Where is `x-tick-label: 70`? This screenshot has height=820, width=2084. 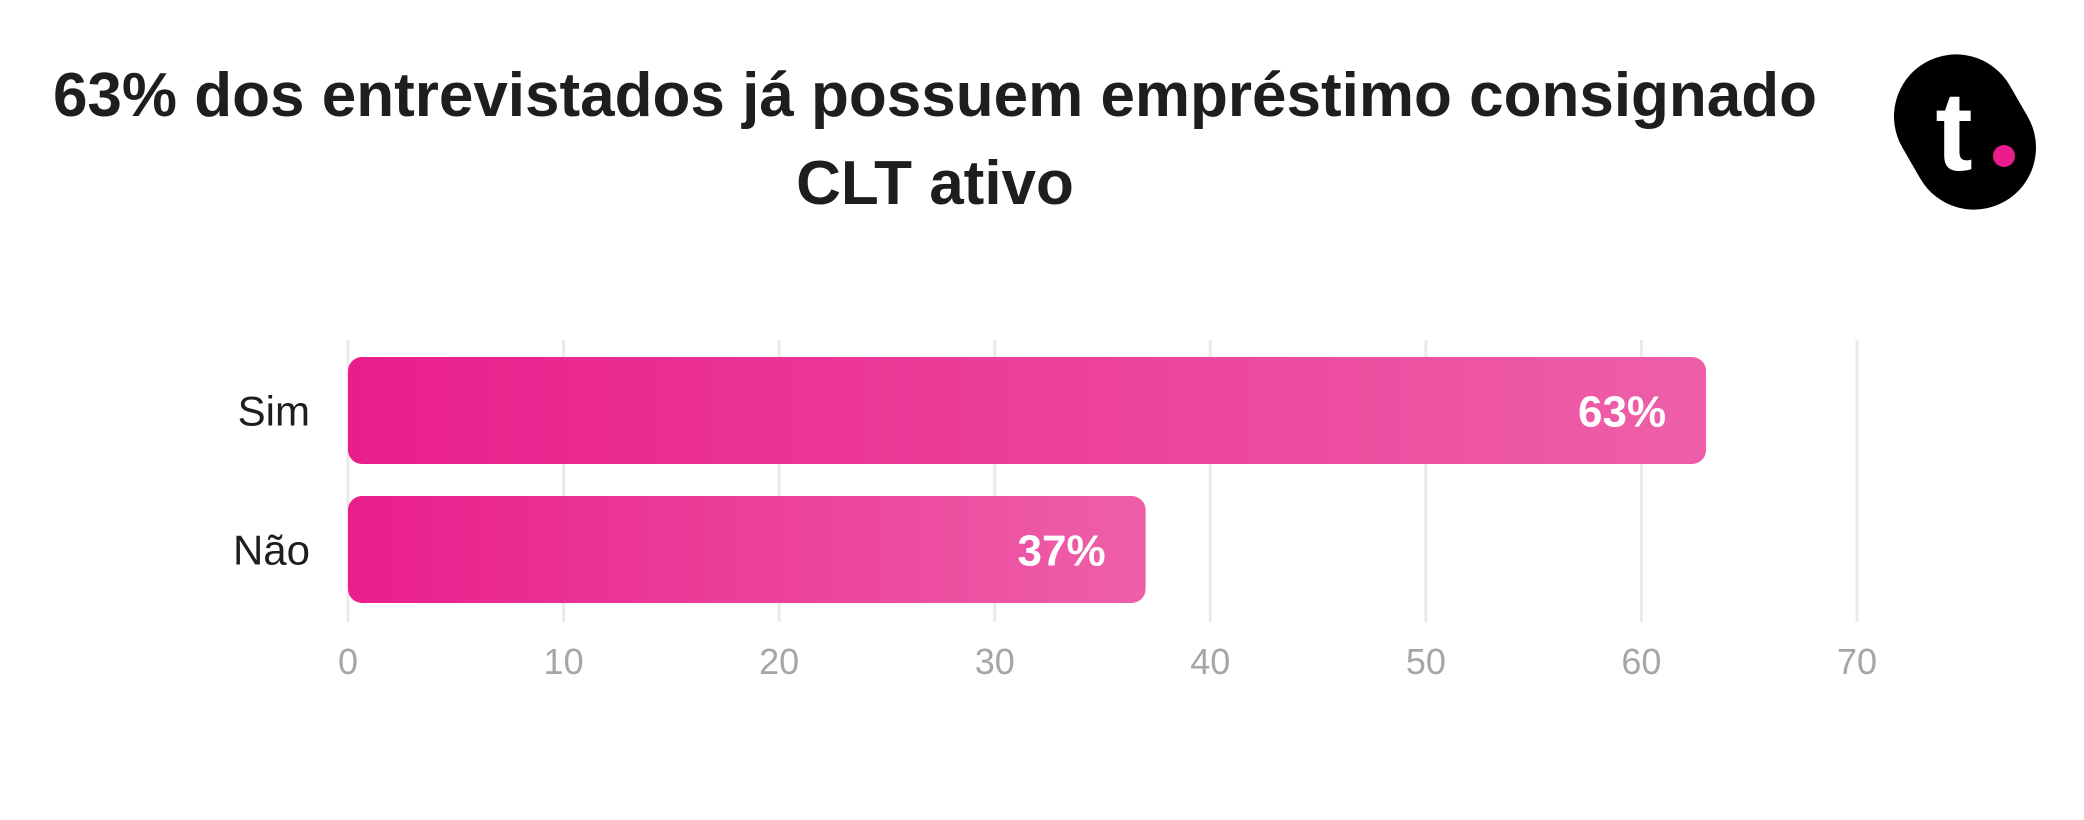
x-tick-label: 70 is located at coordinates (1857, 661).